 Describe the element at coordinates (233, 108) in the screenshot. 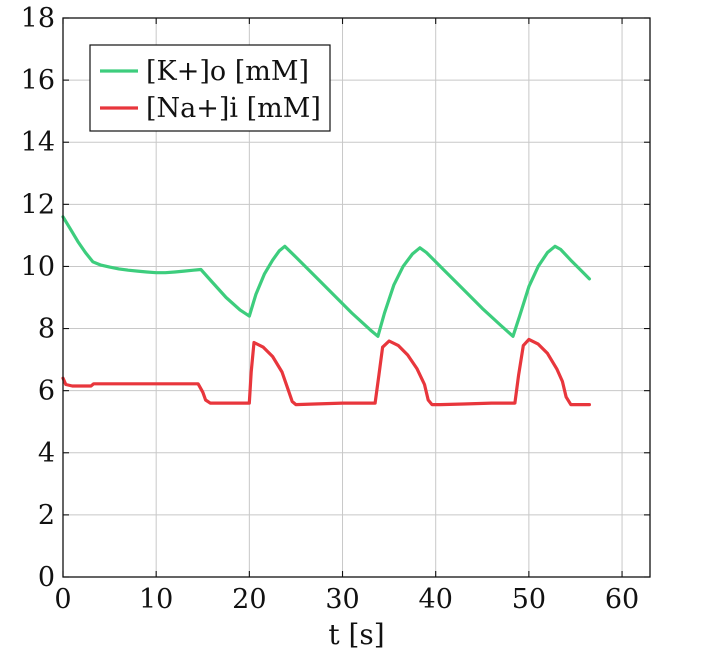

I see `legend-label: [Na+]i [mM]` at that location.